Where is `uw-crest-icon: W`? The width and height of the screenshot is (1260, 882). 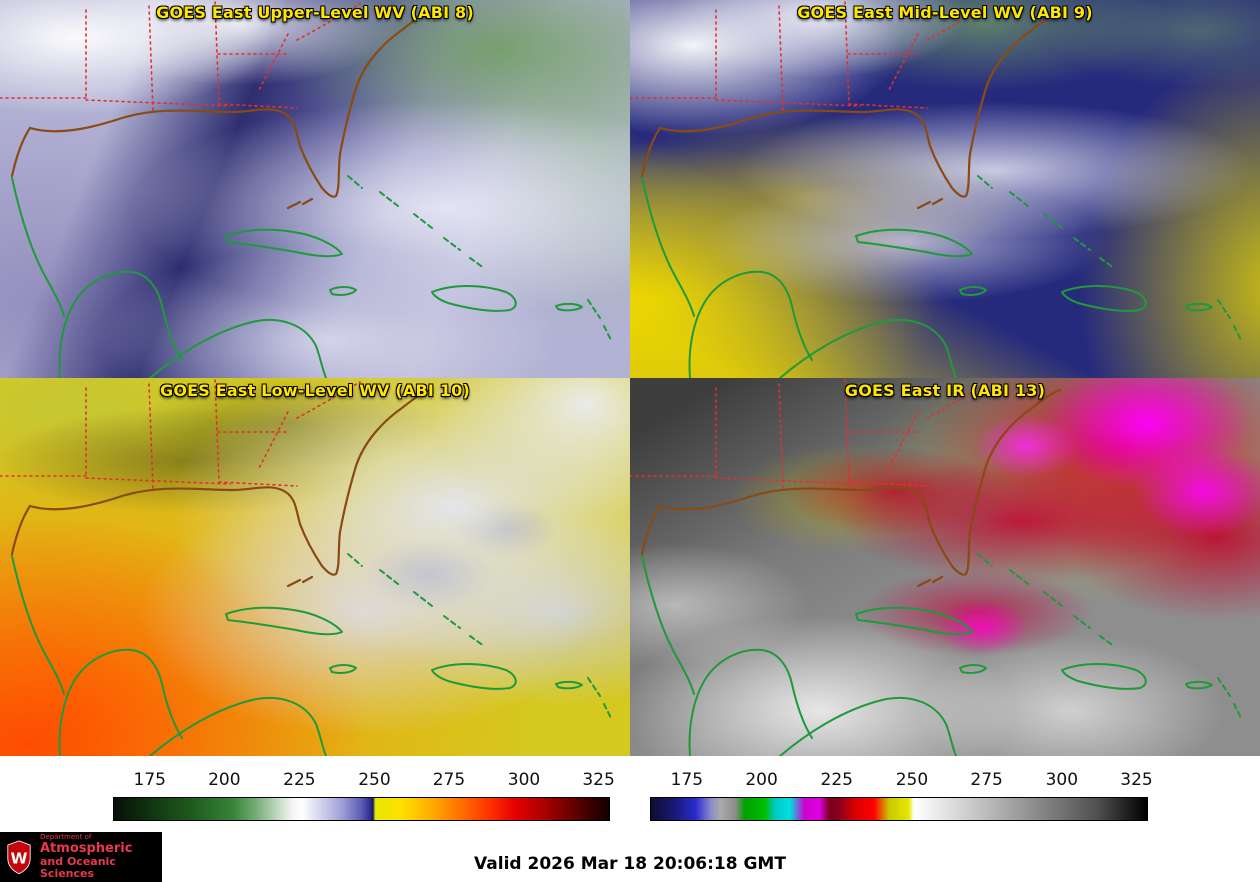
uw-crest-icon: W is located at coordinates (19, 857).